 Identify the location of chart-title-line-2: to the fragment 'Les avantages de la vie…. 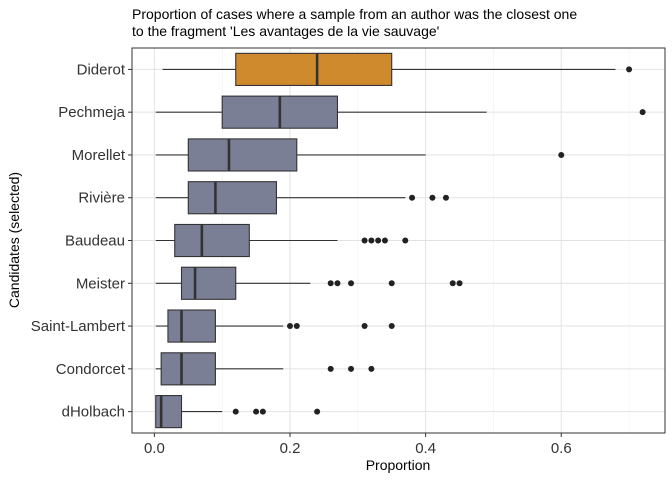
(285, 31).